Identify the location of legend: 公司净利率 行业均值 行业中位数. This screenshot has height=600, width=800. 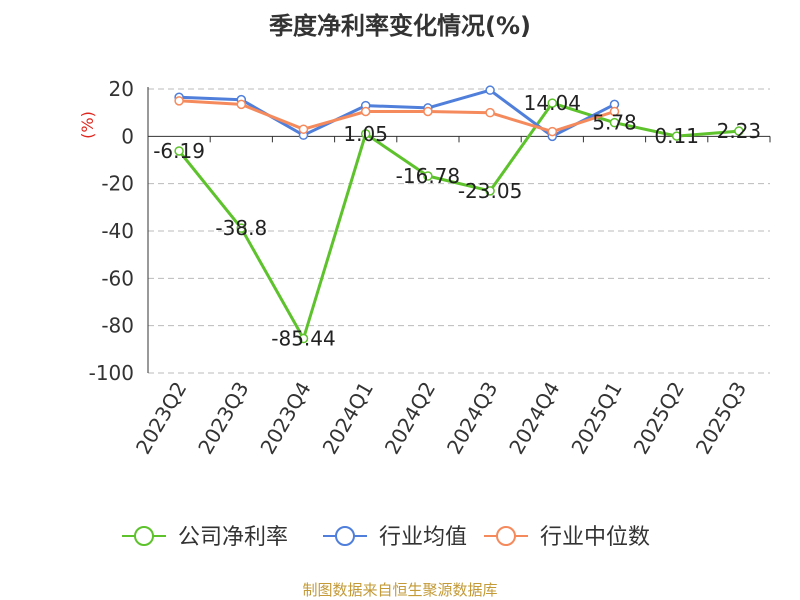
(386, 537).